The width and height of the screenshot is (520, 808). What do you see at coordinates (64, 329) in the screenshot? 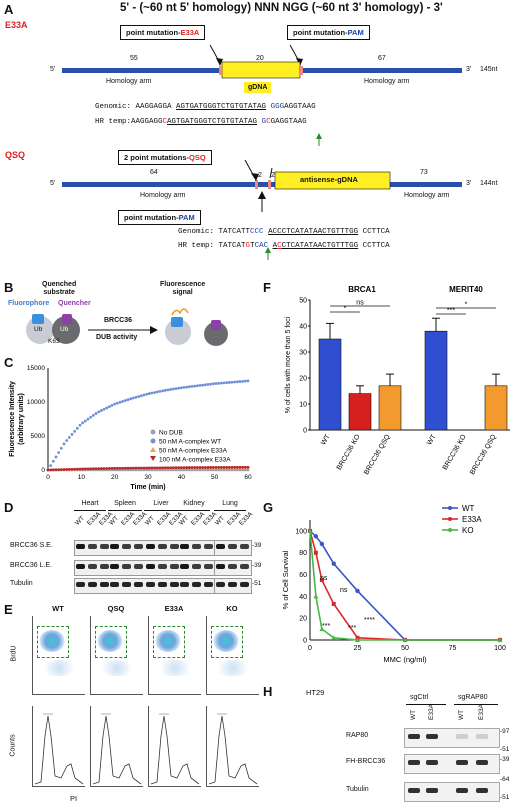
I see `b-ub2: Ub` at bounding box center [64, 329].